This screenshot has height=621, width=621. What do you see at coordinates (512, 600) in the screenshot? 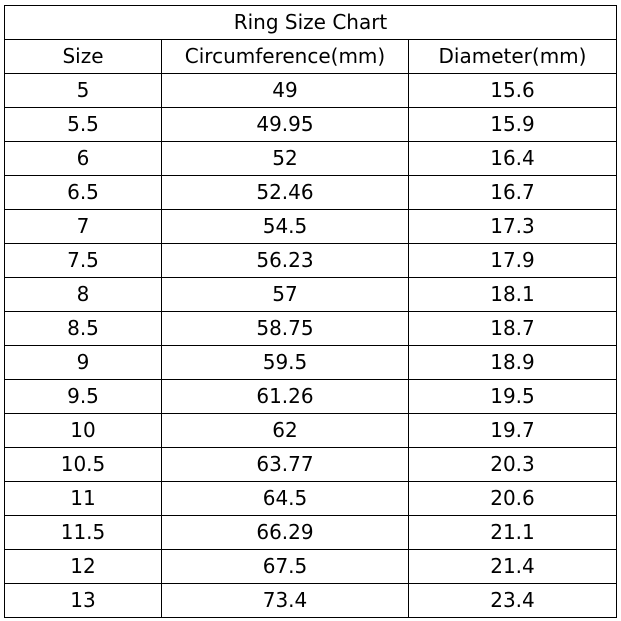
I see `diameter-cell: 23.4` at bounding box center [512, 600].